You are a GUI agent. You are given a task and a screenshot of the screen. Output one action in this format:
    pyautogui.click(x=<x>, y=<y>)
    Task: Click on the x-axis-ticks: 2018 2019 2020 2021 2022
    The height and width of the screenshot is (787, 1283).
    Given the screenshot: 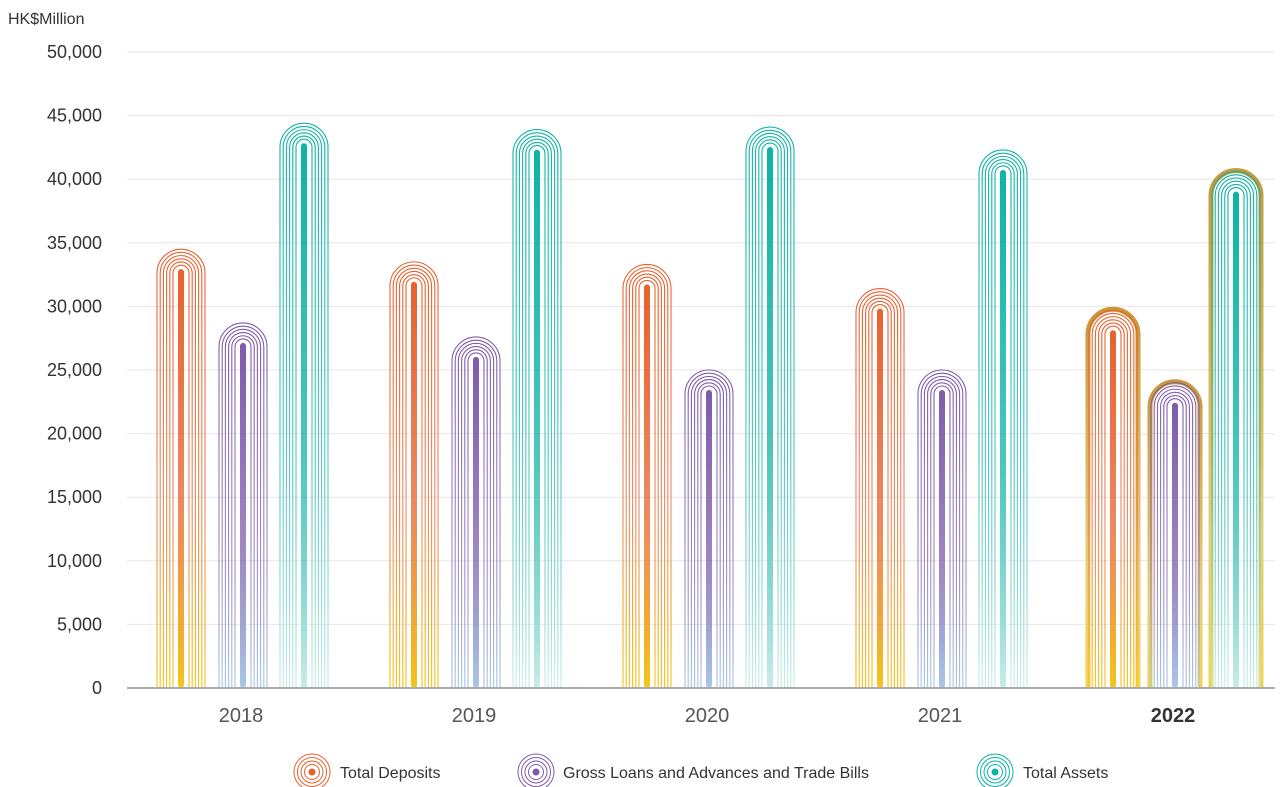 What is the action you would take?
    pyautogui.click(x=707, y=716)
    